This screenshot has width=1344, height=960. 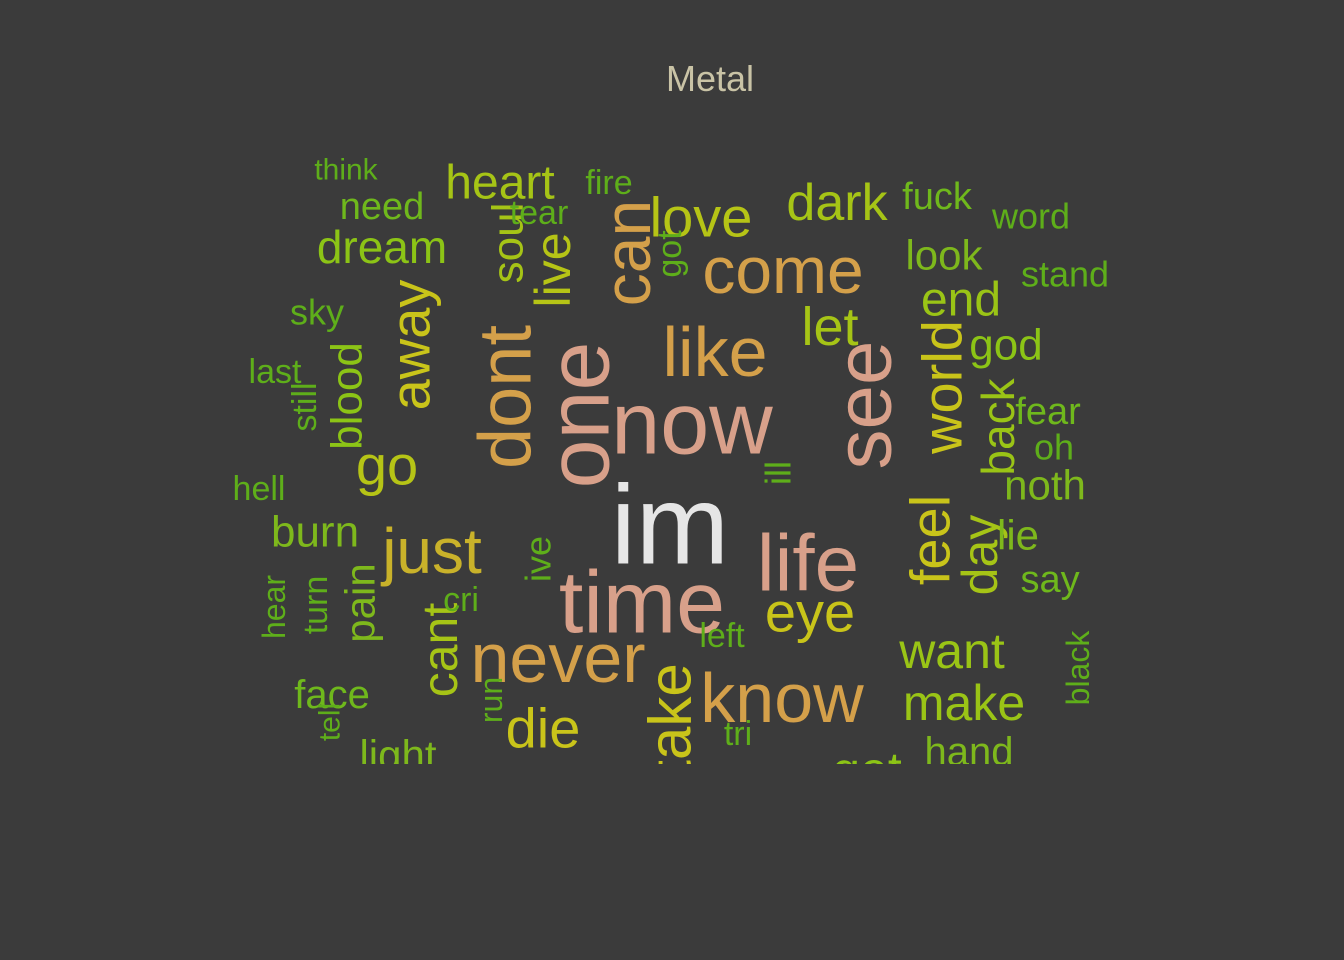 I want to click on word-last: last, so click(x=275, y=372).